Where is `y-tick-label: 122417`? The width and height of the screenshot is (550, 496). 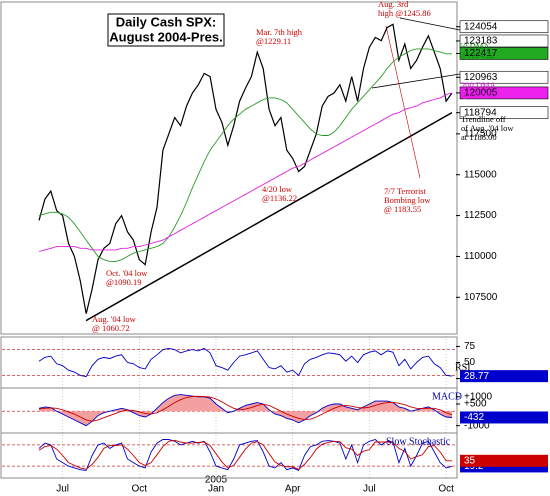
y-tick-label: 122417 is located at coordinates (481, 53).